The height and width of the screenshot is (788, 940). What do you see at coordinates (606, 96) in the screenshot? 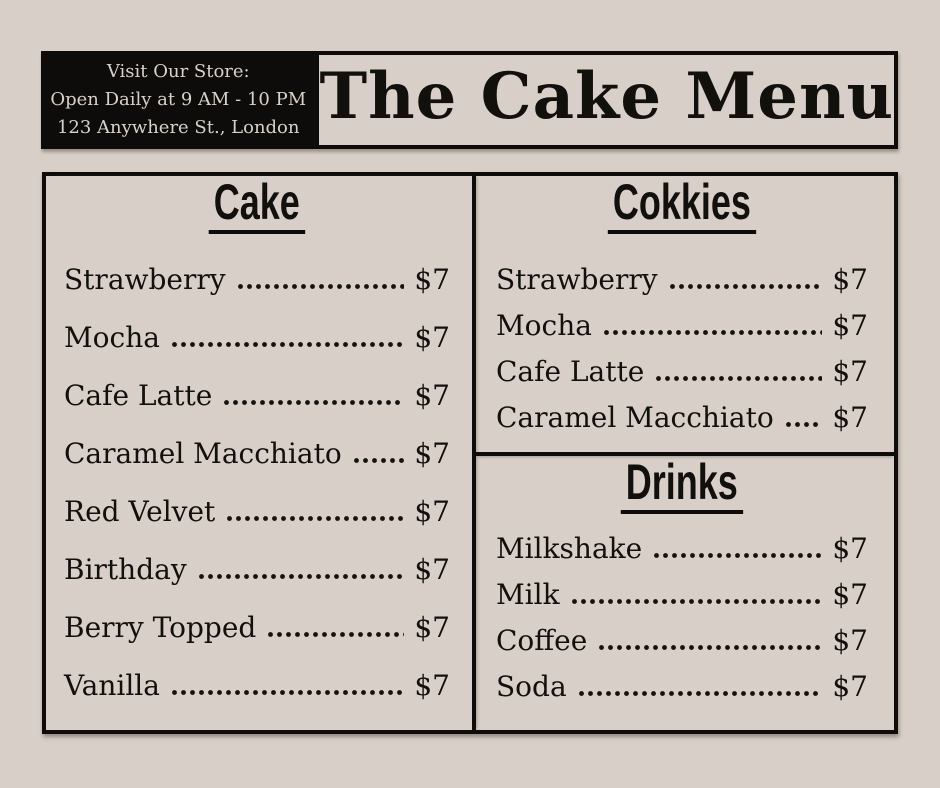
I see `page-title: The Cake Menu` at bounding box center [606, 96].